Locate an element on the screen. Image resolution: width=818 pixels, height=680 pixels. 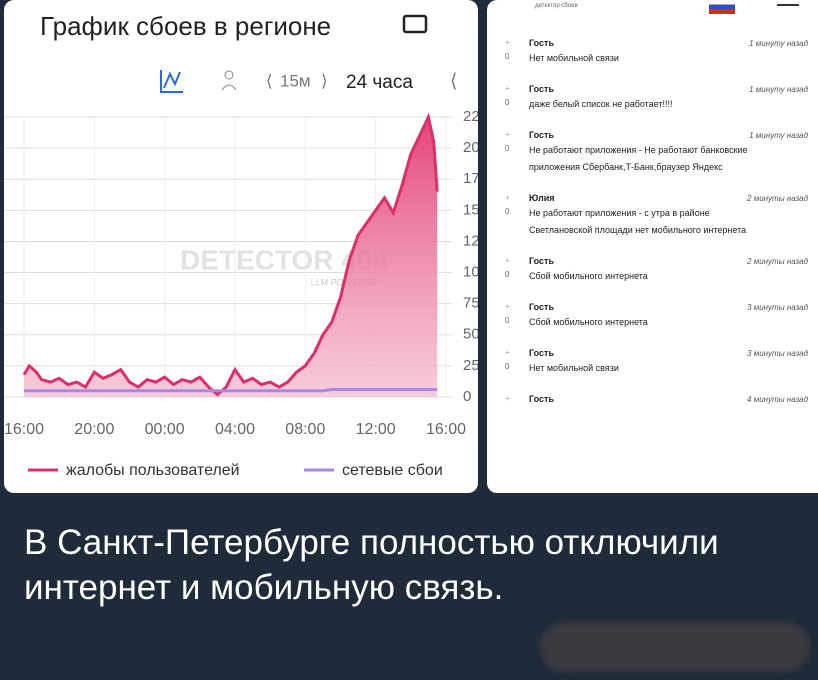
y-tick-label: 125 is located at coordinates (470, 240).